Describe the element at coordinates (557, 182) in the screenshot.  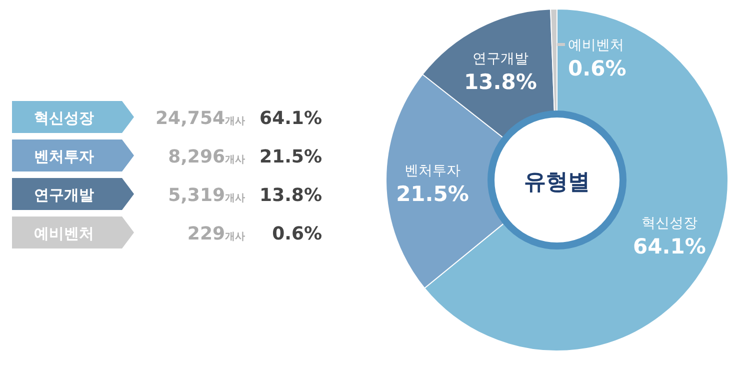
I see `text: 유형별` at that location.